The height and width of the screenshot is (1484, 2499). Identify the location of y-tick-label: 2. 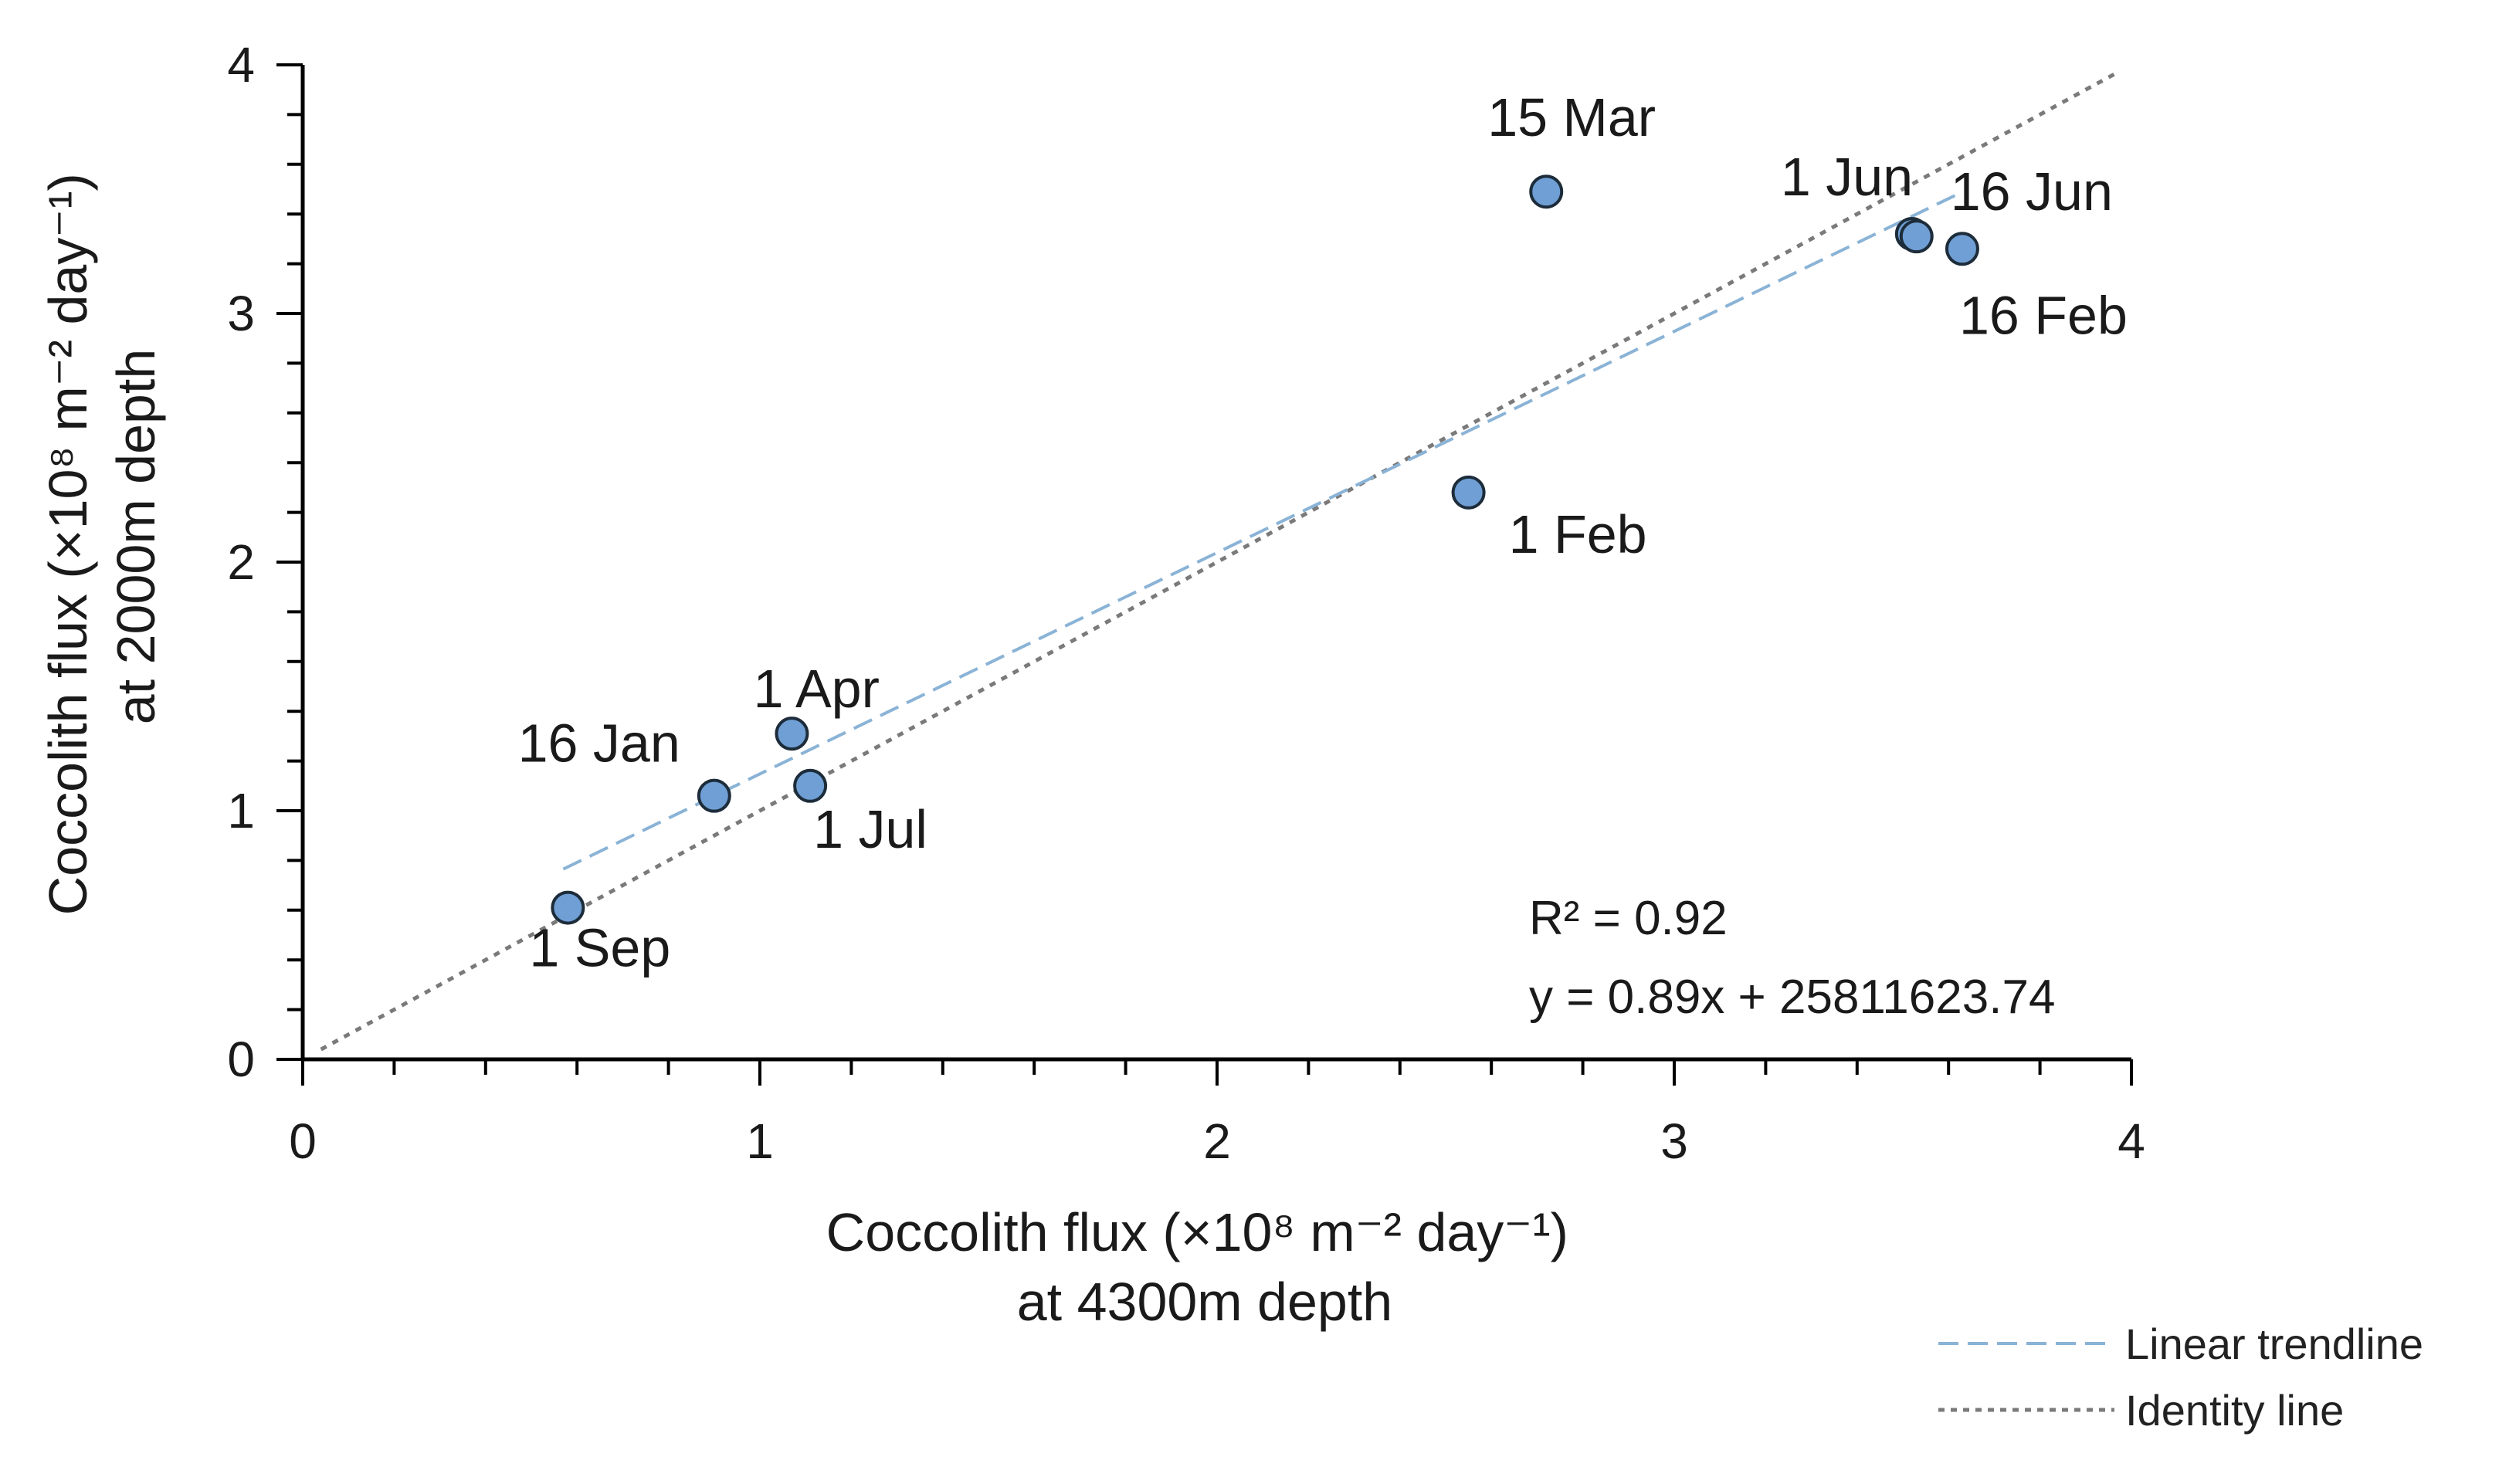
(241, 562).